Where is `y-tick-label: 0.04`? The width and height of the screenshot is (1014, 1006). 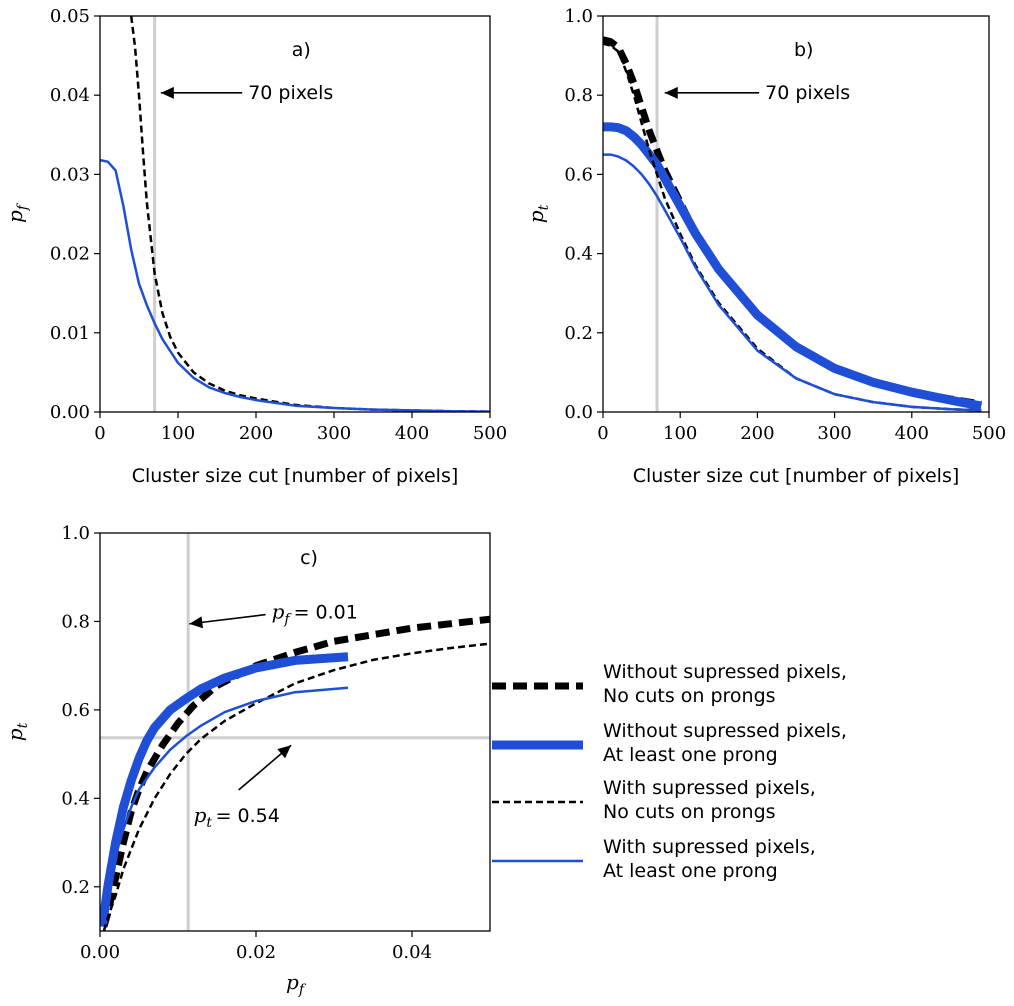
y-tick-label: 0.04 is located at coordinates (70, 95).